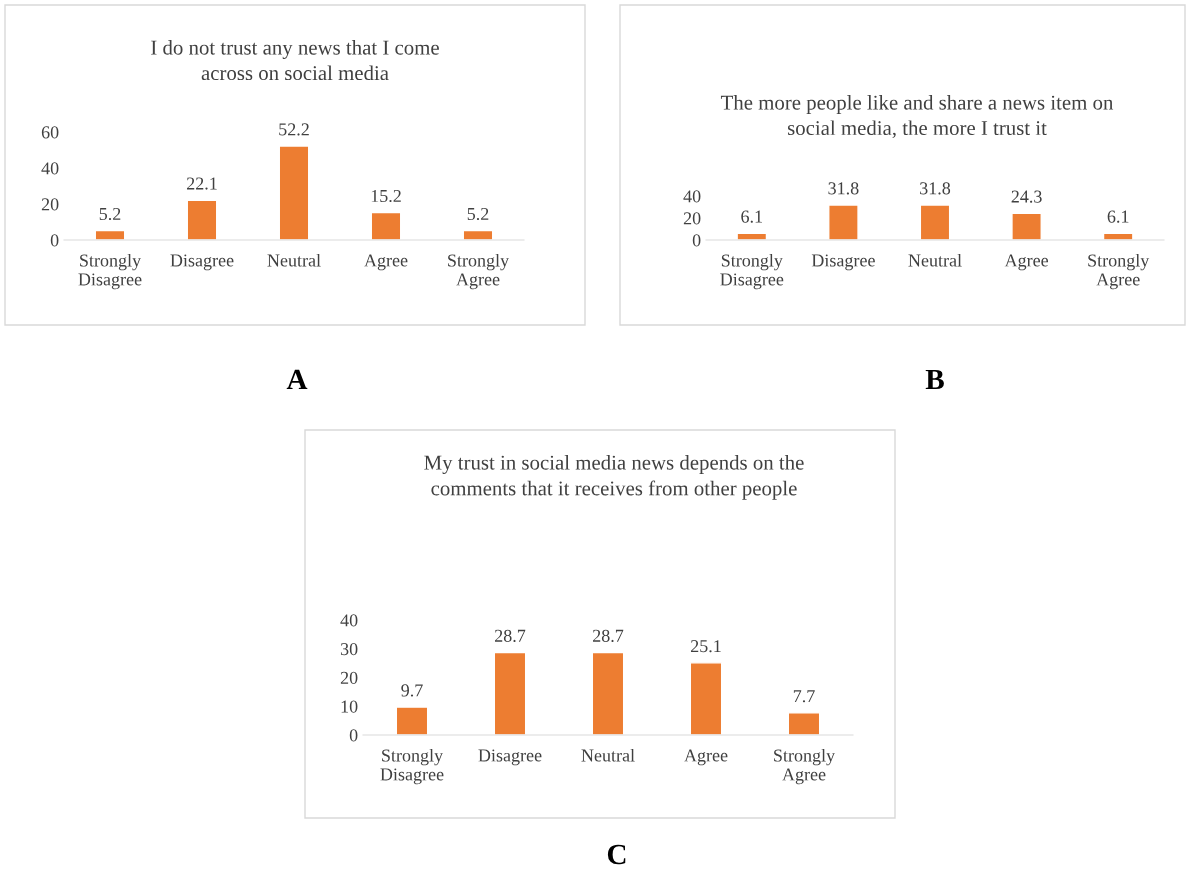 This screenshot has width=1189, height=872. What do you see at coordinates (297, 379) in the screenshot?
I see `text: A` at bounding box center [297, 379].